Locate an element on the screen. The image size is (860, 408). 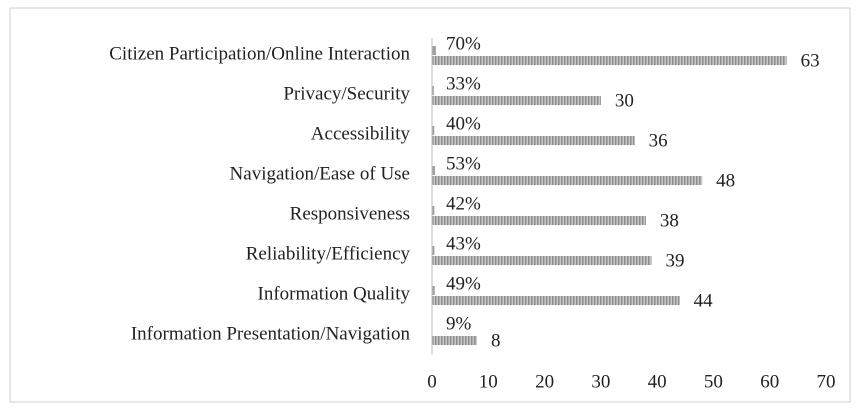
value-label: 33% is located at coordinates (463, 83).